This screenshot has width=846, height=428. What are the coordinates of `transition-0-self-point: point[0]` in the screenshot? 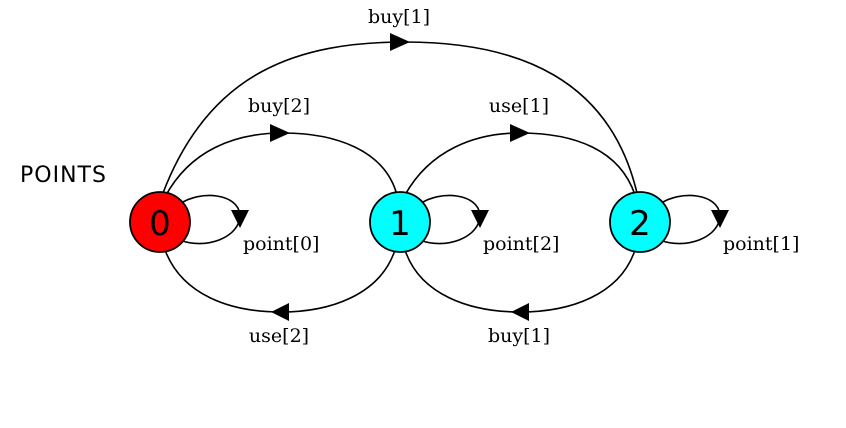 It's located at (249, 224).